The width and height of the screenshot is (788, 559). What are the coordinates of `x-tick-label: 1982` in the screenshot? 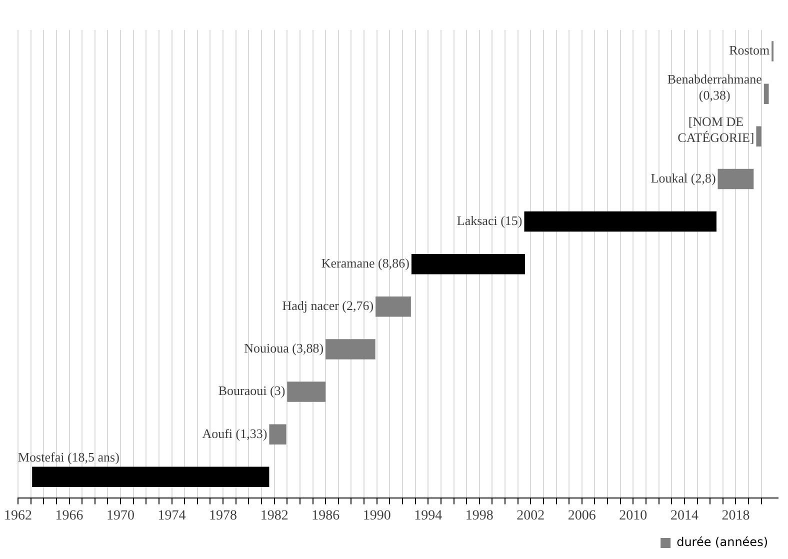 It's located at (274, 516).